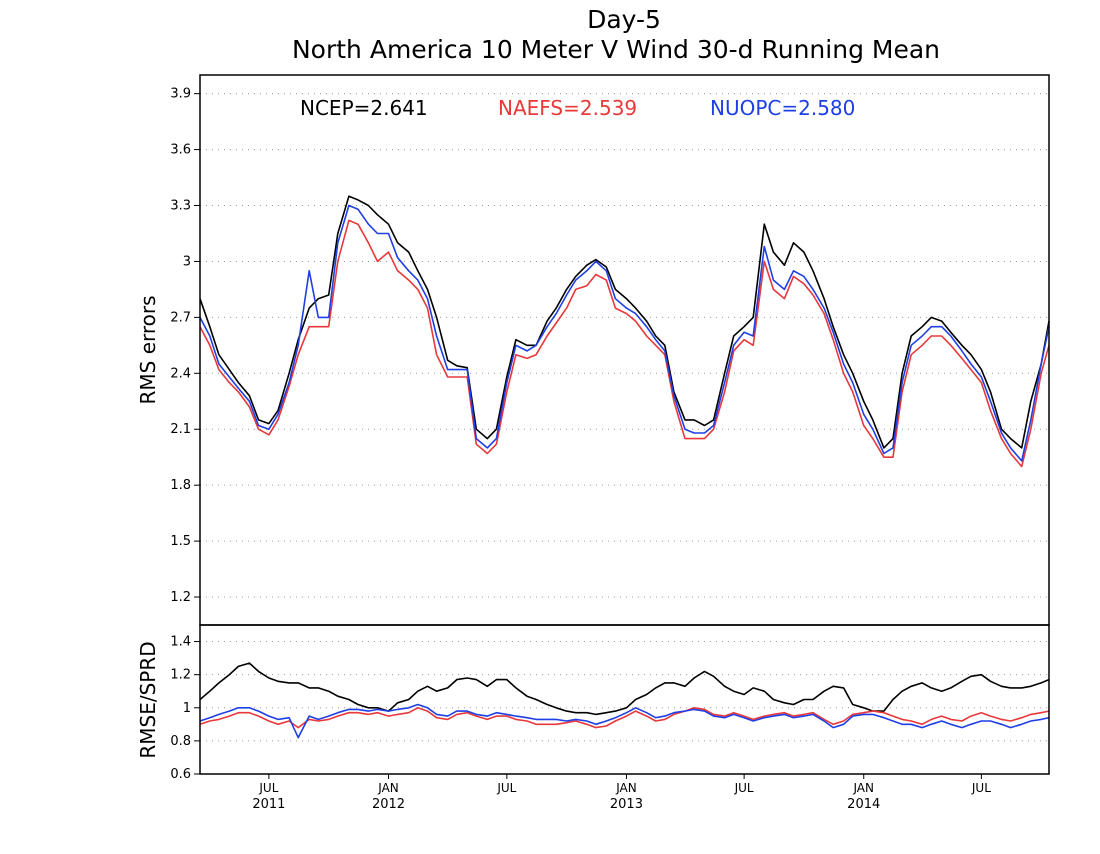  Describe the element at coordinates (148, 349) in the screenshot. I see `top-y-axis-label: RMS errors` at that location.